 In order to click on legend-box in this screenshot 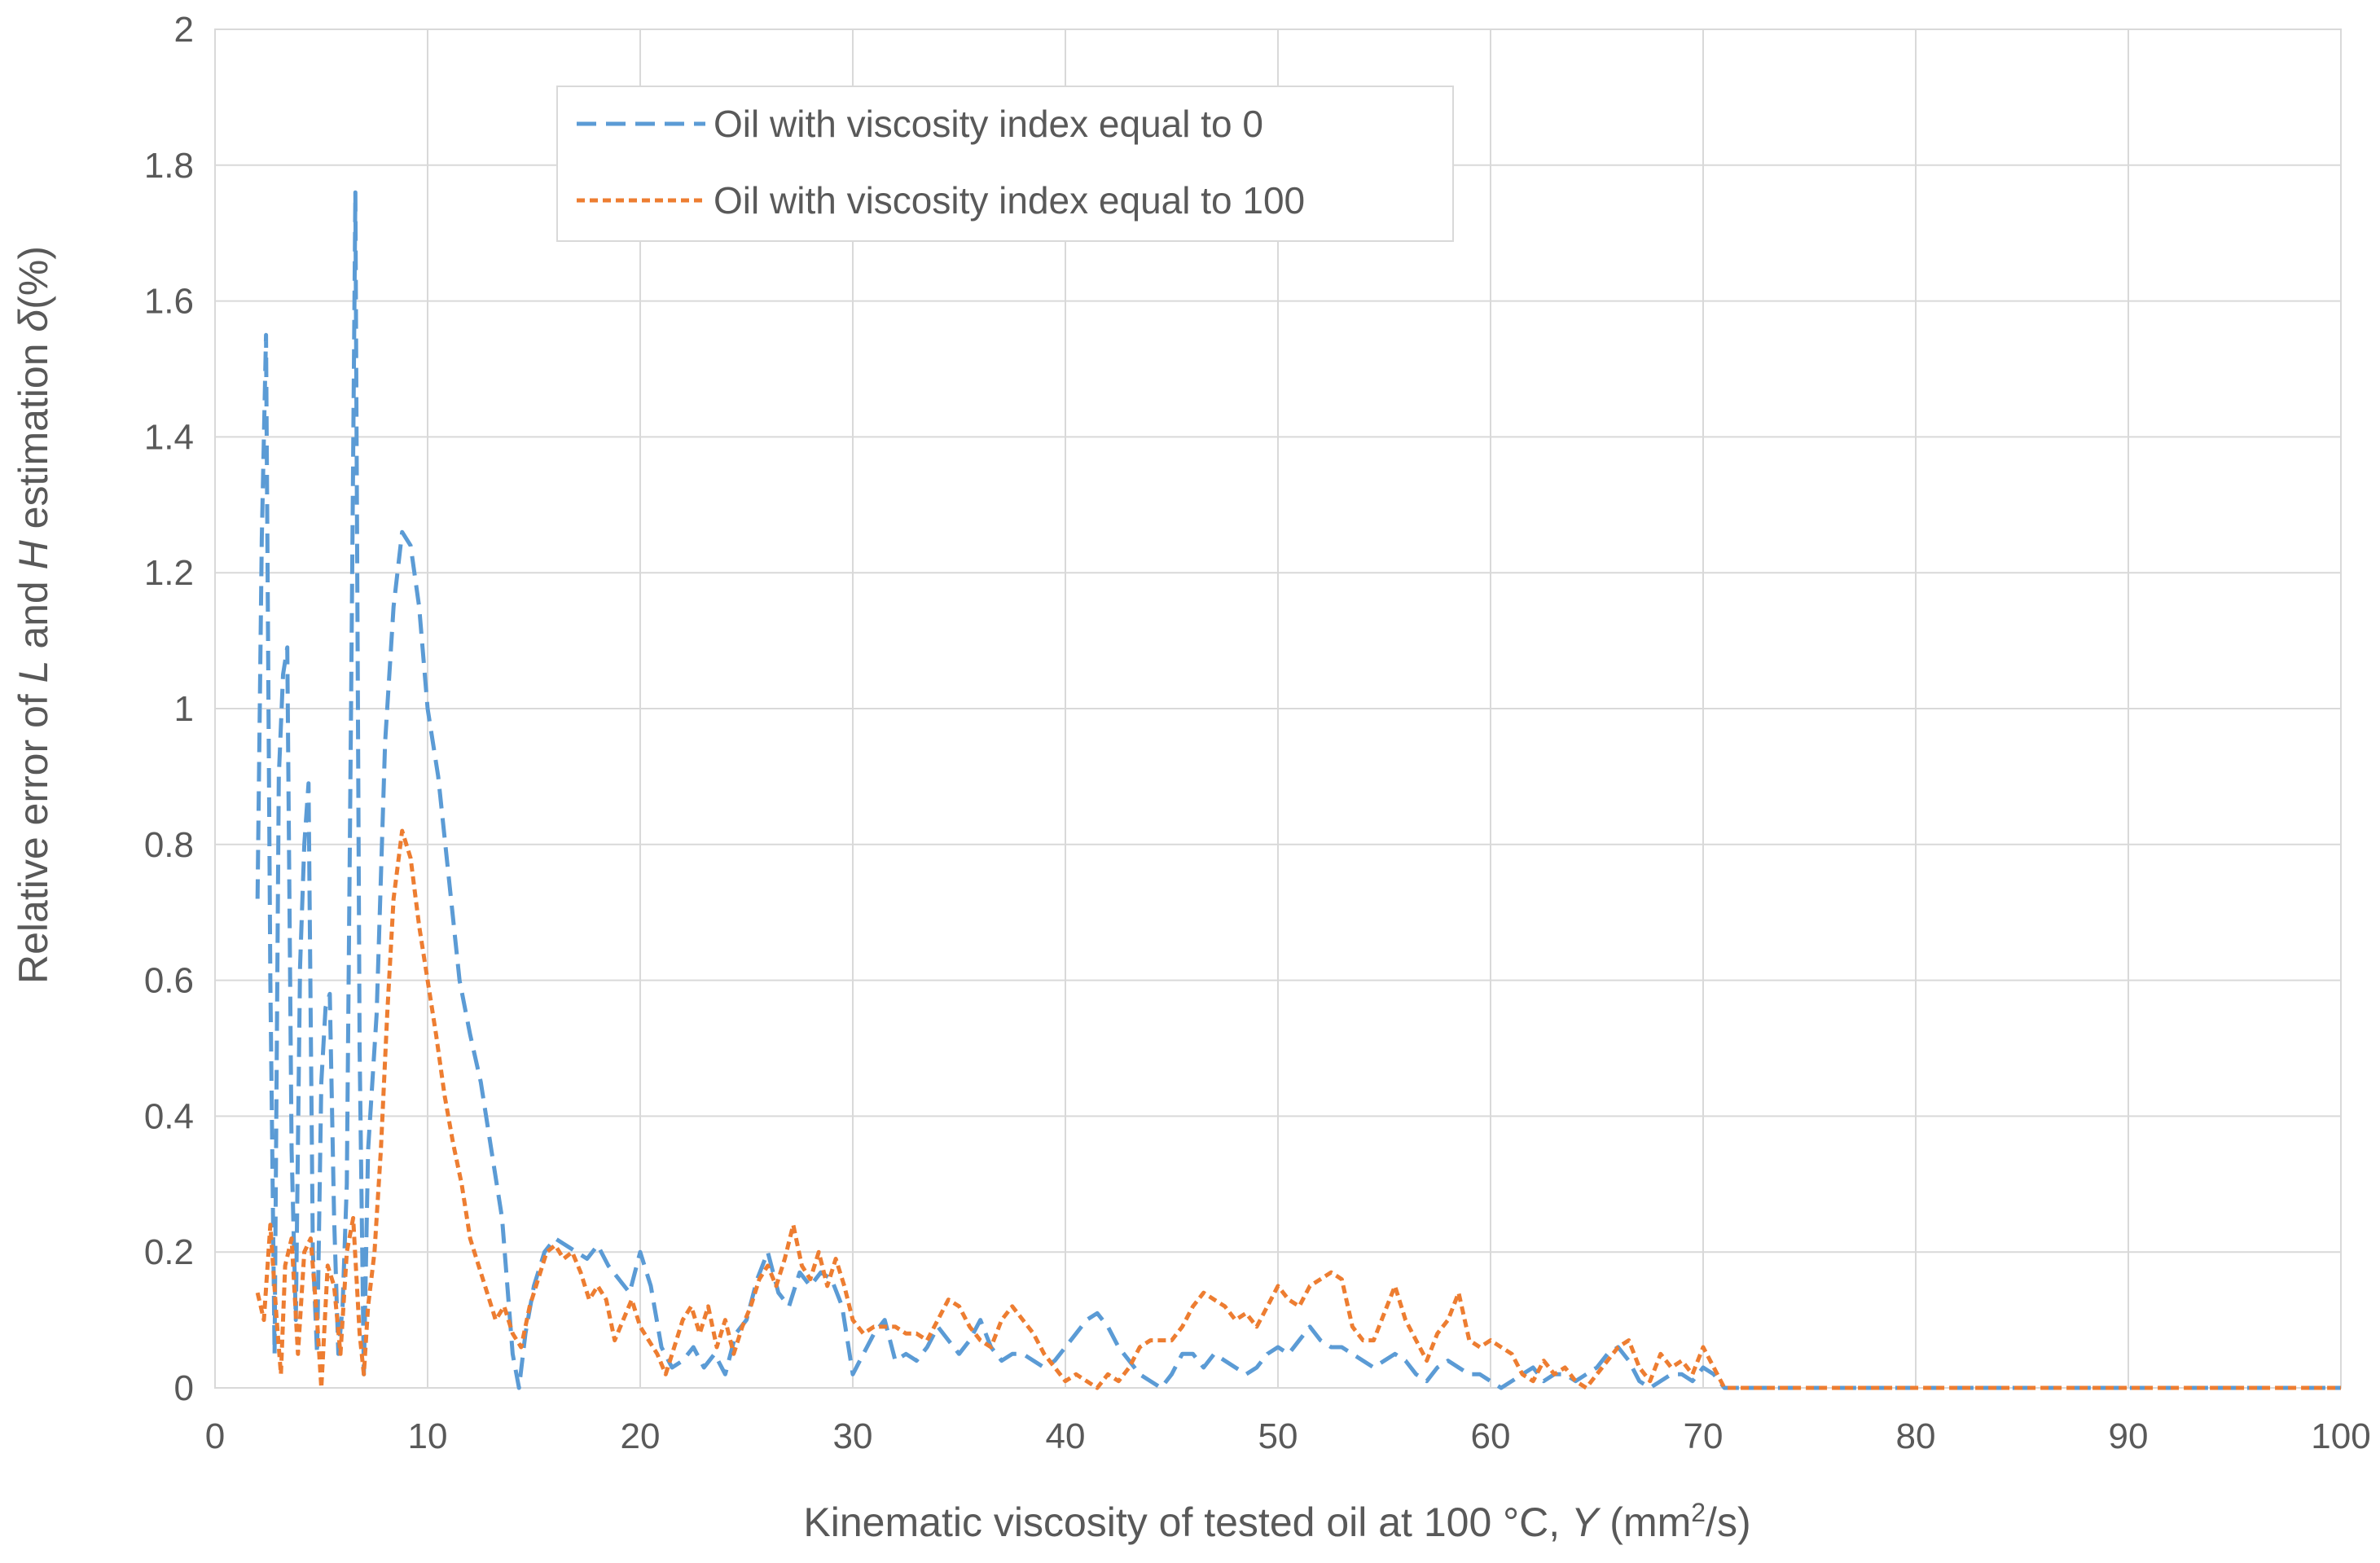, I will do `click(1005, 164)`.